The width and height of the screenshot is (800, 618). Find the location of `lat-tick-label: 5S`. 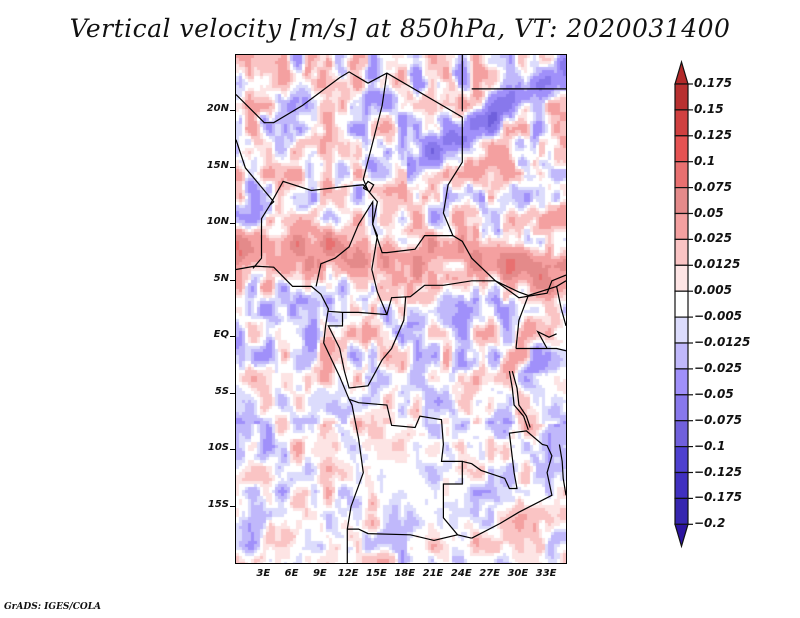

lat-tick-label: 5S is located at coordinates (221, 391).